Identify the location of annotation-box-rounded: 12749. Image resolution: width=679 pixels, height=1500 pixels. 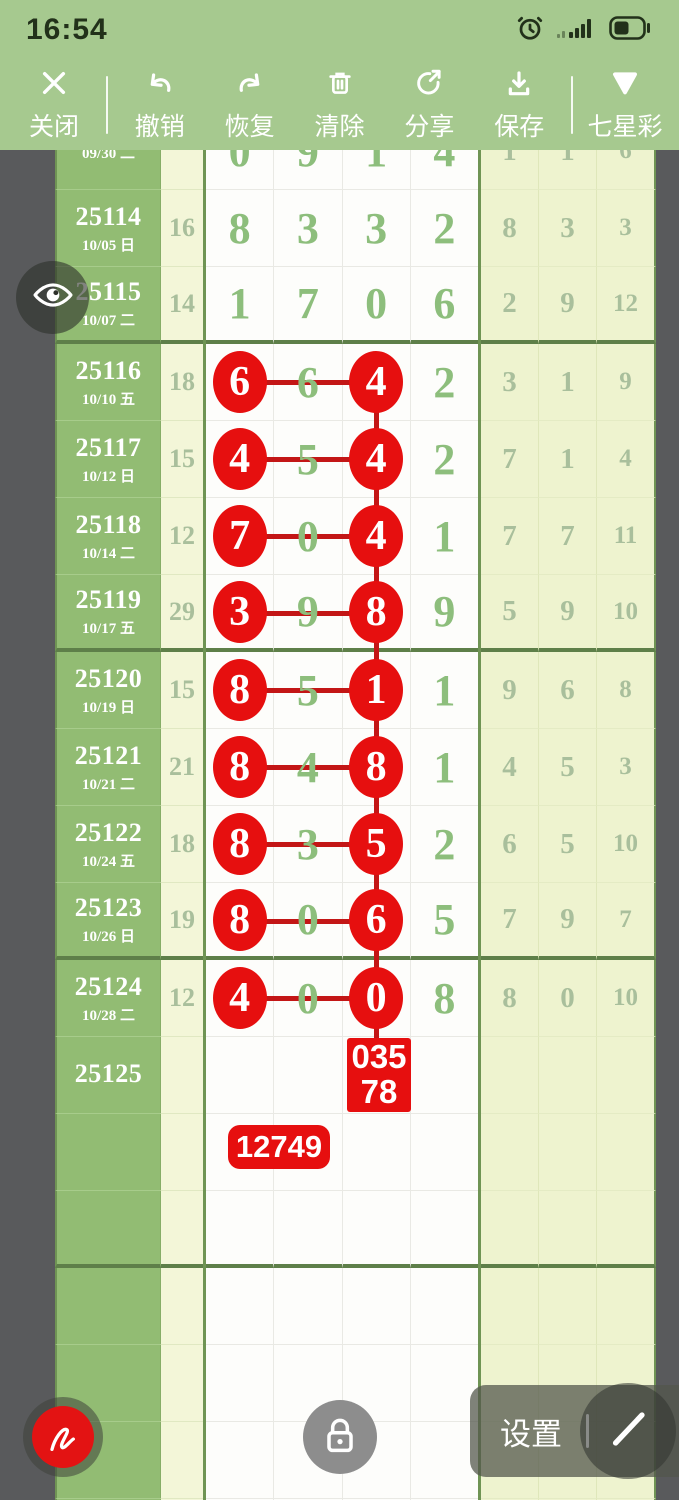
(279, 1147).